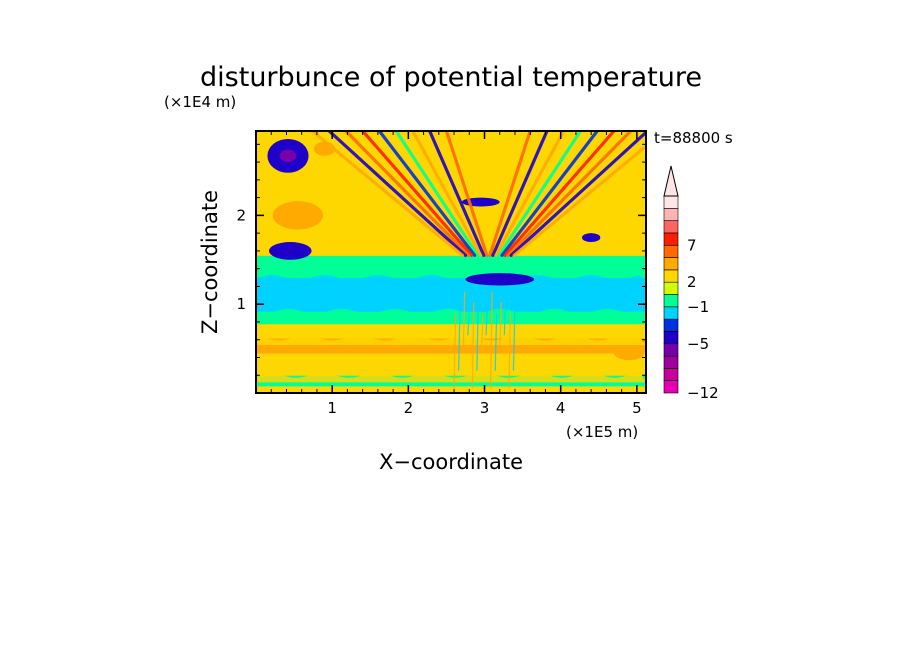  Describe the element at coordinates (602, 432) in the screenshot. I see `x-unit-label: (×1E5 m)` at that location.